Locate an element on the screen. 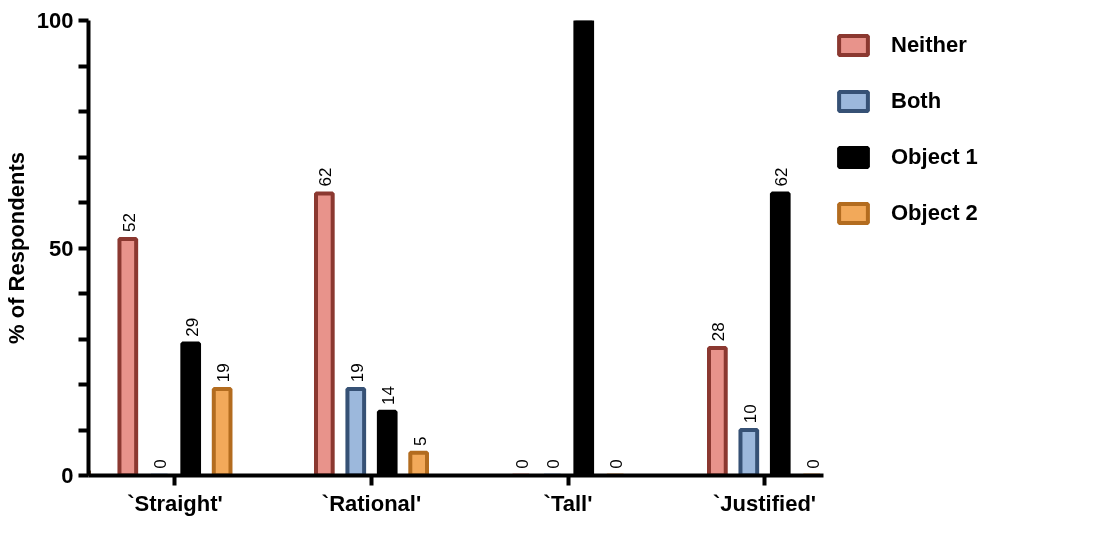 Image resolution: width=1106 pixels, height=544 pixels. legend-label: Object 2 is located at coordinates (934, 213).